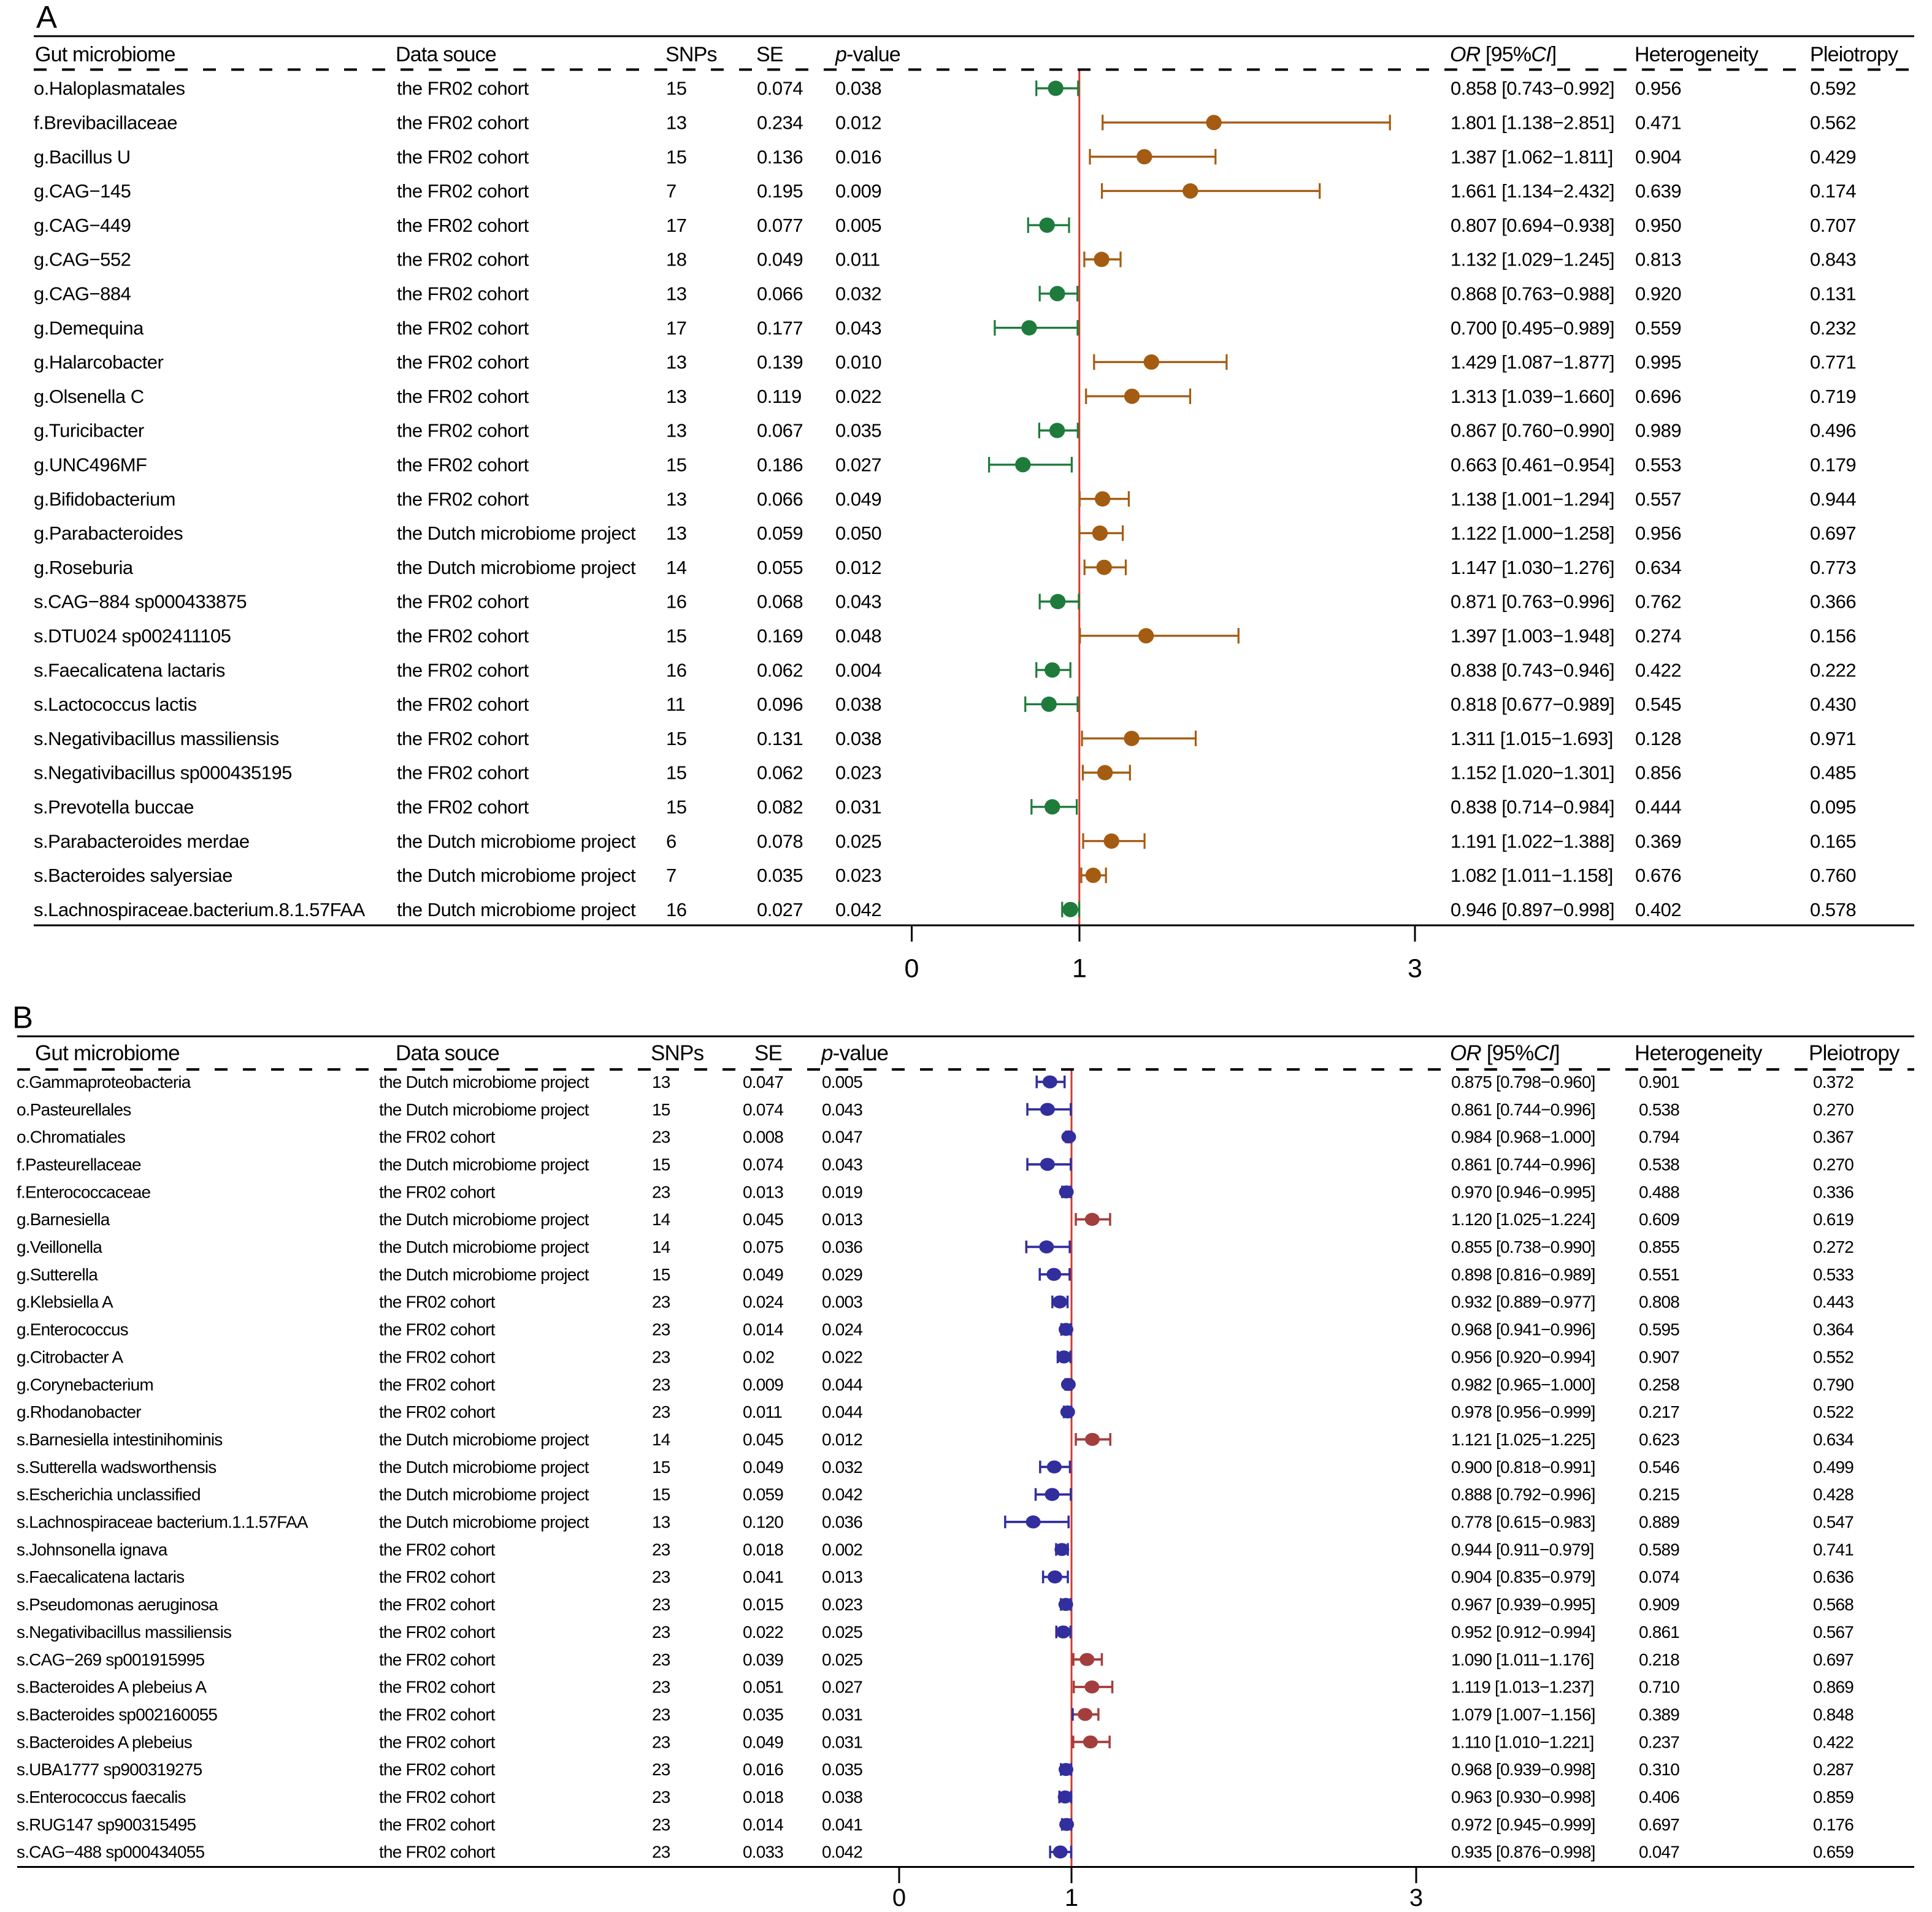 Image resolution: width=1932 pixels, height=1912 pixels. I want to click on svg-text: 0.02, so click(759, 1357).